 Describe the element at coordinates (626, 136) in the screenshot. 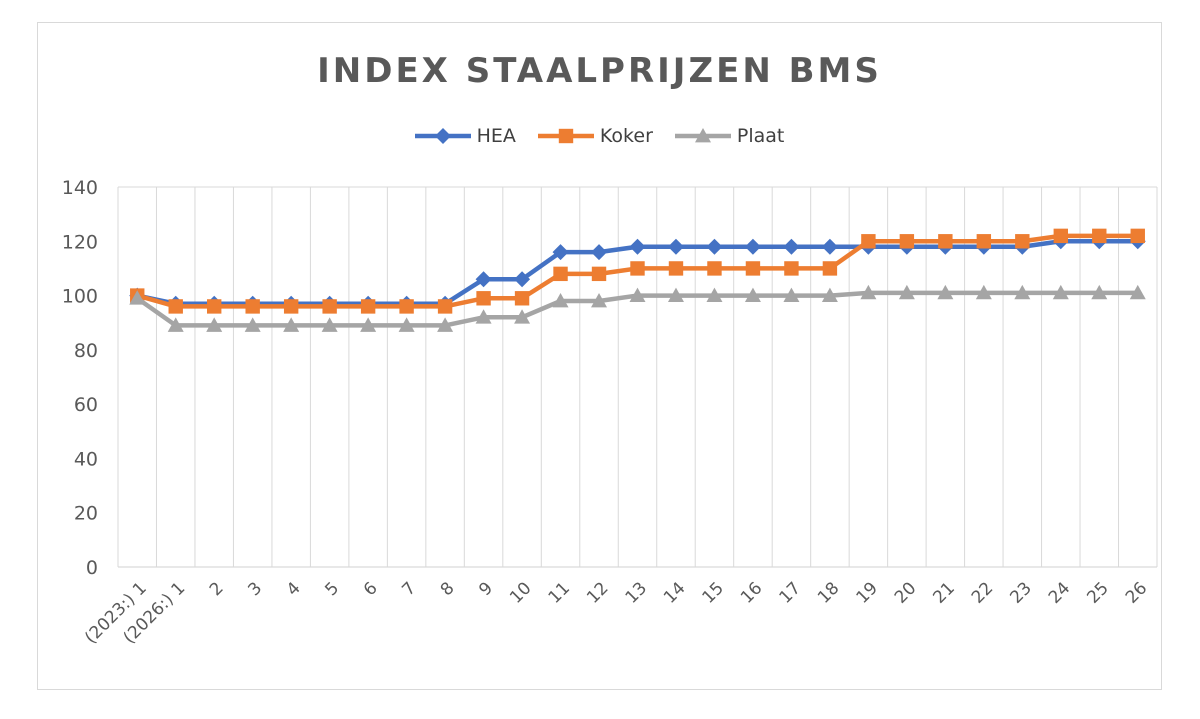

I see `legend-label: Koker` at that location.